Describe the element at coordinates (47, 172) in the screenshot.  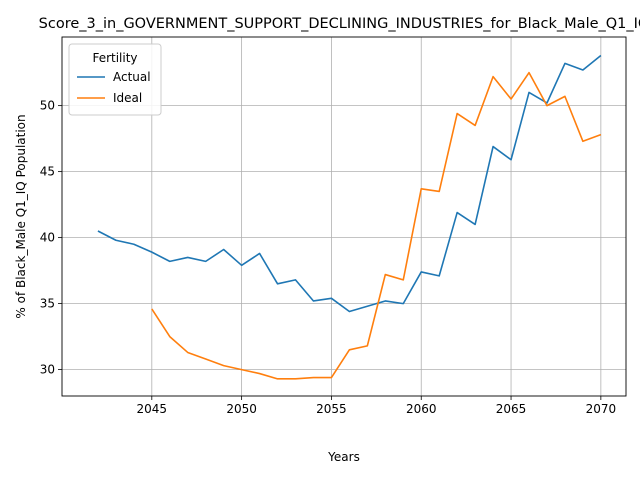
I see `y-tick-label: 45` at that location.